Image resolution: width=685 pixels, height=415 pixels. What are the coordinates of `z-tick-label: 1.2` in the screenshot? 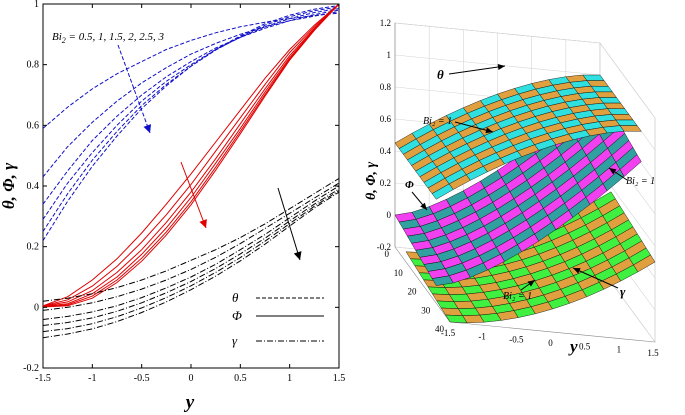 It's located at (385, 23).